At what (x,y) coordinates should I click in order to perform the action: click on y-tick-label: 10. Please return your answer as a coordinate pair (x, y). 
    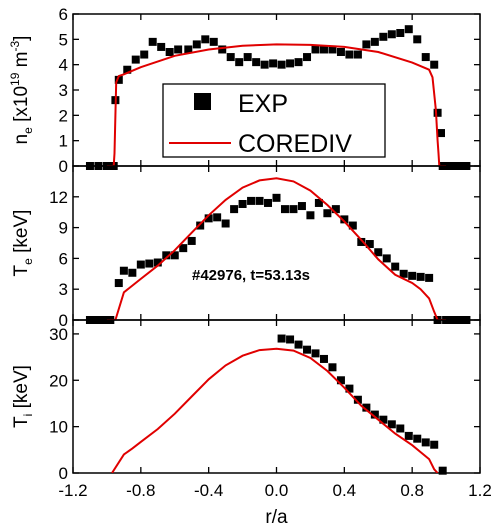
    Looking at the image, I should click on (58, 427).